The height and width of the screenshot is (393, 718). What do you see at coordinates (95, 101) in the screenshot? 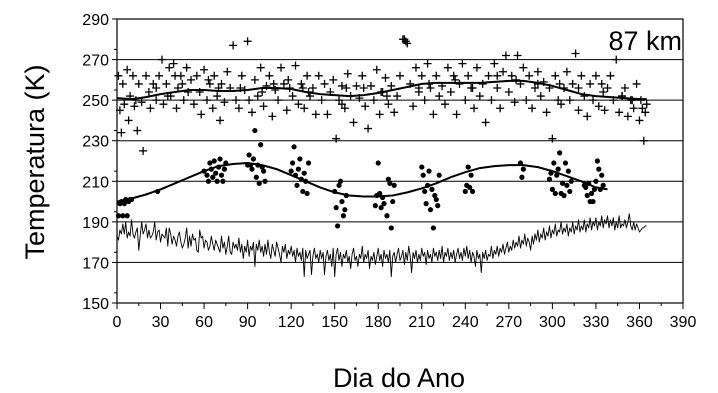
I see `y-tick-label: 250` at bounding box center [95, 101].